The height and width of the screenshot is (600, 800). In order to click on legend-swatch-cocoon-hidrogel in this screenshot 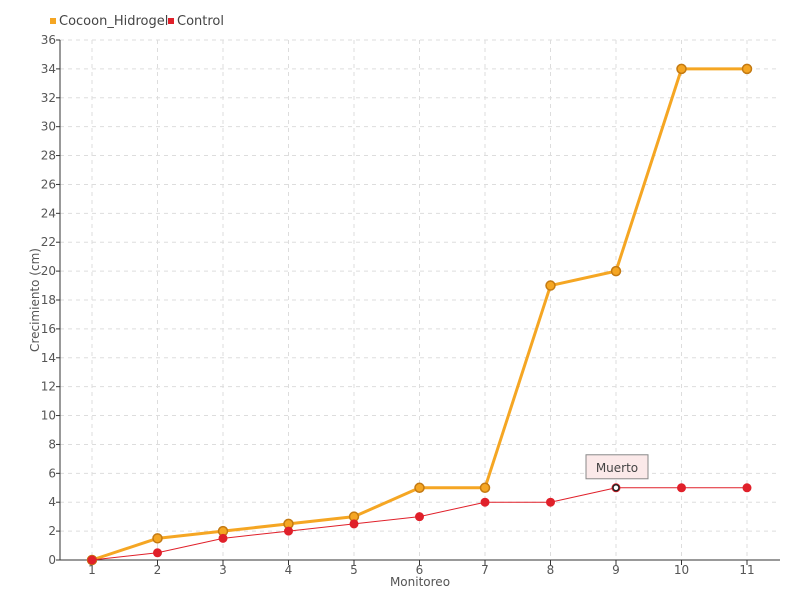, I will do `click(53, 21)`.